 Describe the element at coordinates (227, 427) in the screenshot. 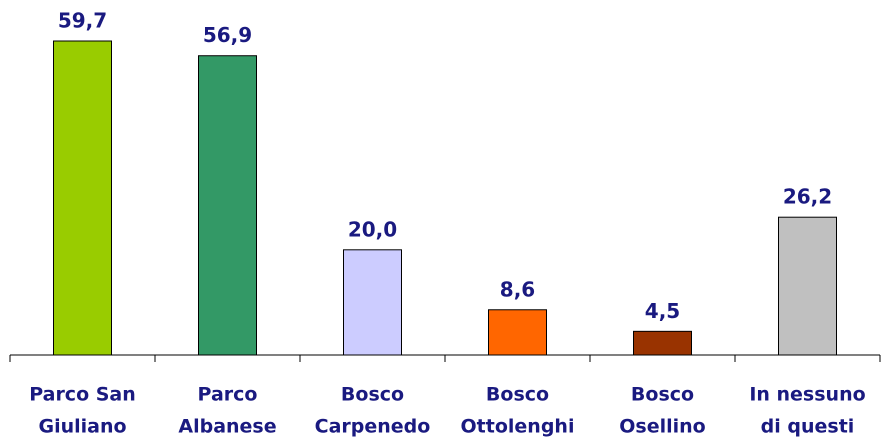

I see `x-tick-label: Albanese` at that location.